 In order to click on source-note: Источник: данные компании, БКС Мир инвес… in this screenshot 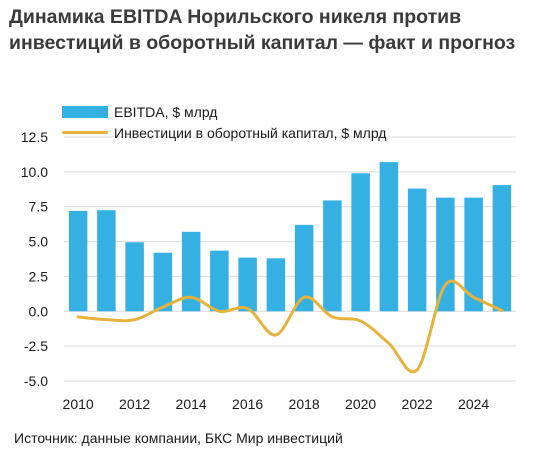, I will do `click(178, 438)`.